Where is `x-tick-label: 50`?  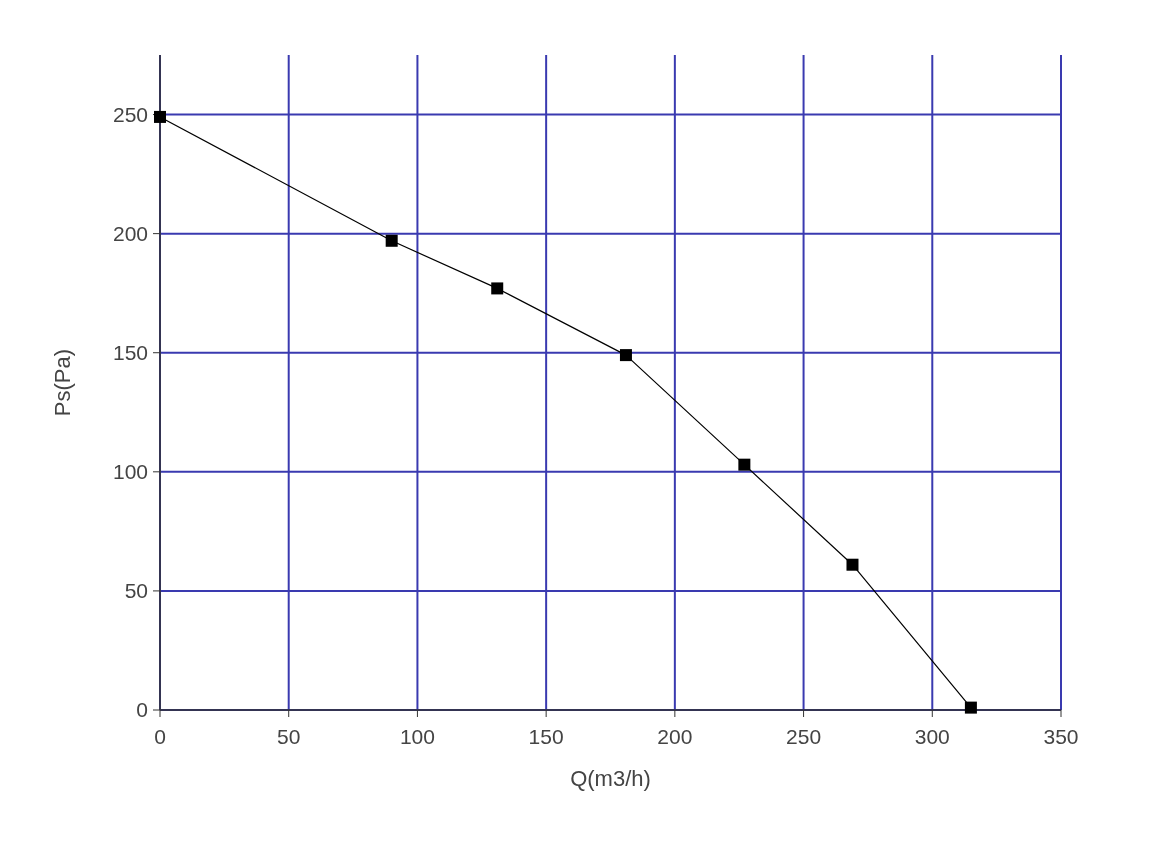
x-tick-label: 50 is located at coordinates (289, 736).